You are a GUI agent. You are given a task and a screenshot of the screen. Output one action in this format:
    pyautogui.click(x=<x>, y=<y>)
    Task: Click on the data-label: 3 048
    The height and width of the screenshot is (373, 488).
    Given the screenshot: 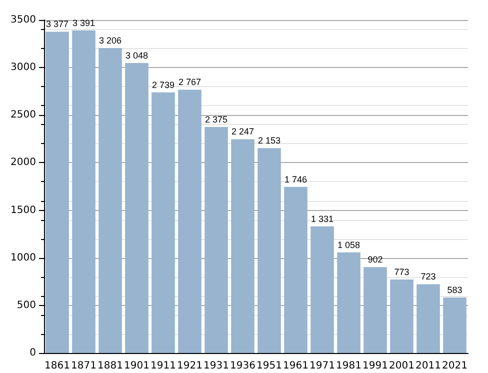 What is the action you would take?
    pyautogui.click(x=136, y=55)
    